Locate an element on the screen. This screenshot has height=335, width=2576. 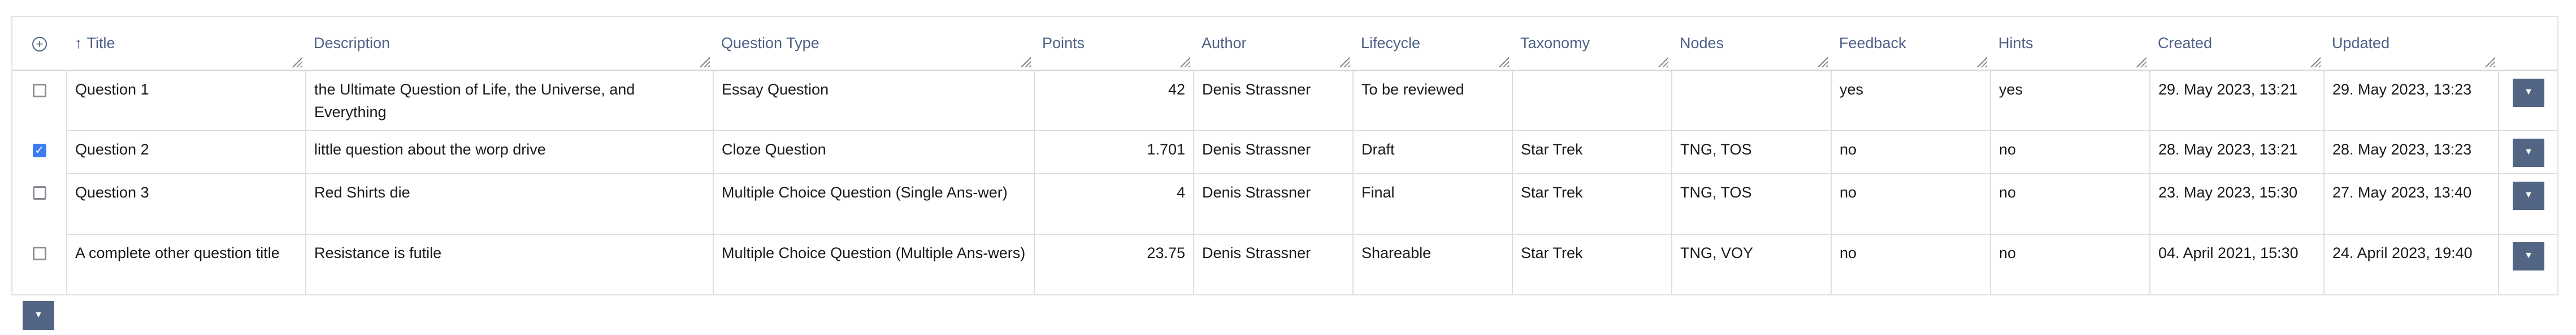
cell-updated: 28. May 2023, 13:23 is located at coordinates (2411, 152).